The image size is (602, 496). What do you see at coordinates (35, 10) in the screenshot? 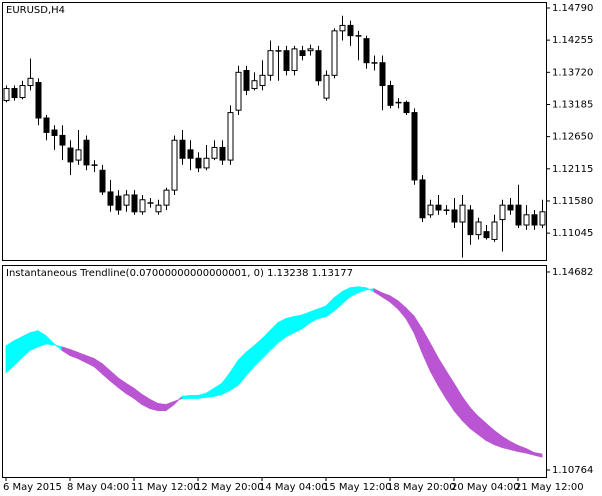
I see `chart-title: EURUSD,H4` at bounding box center [35, 10].